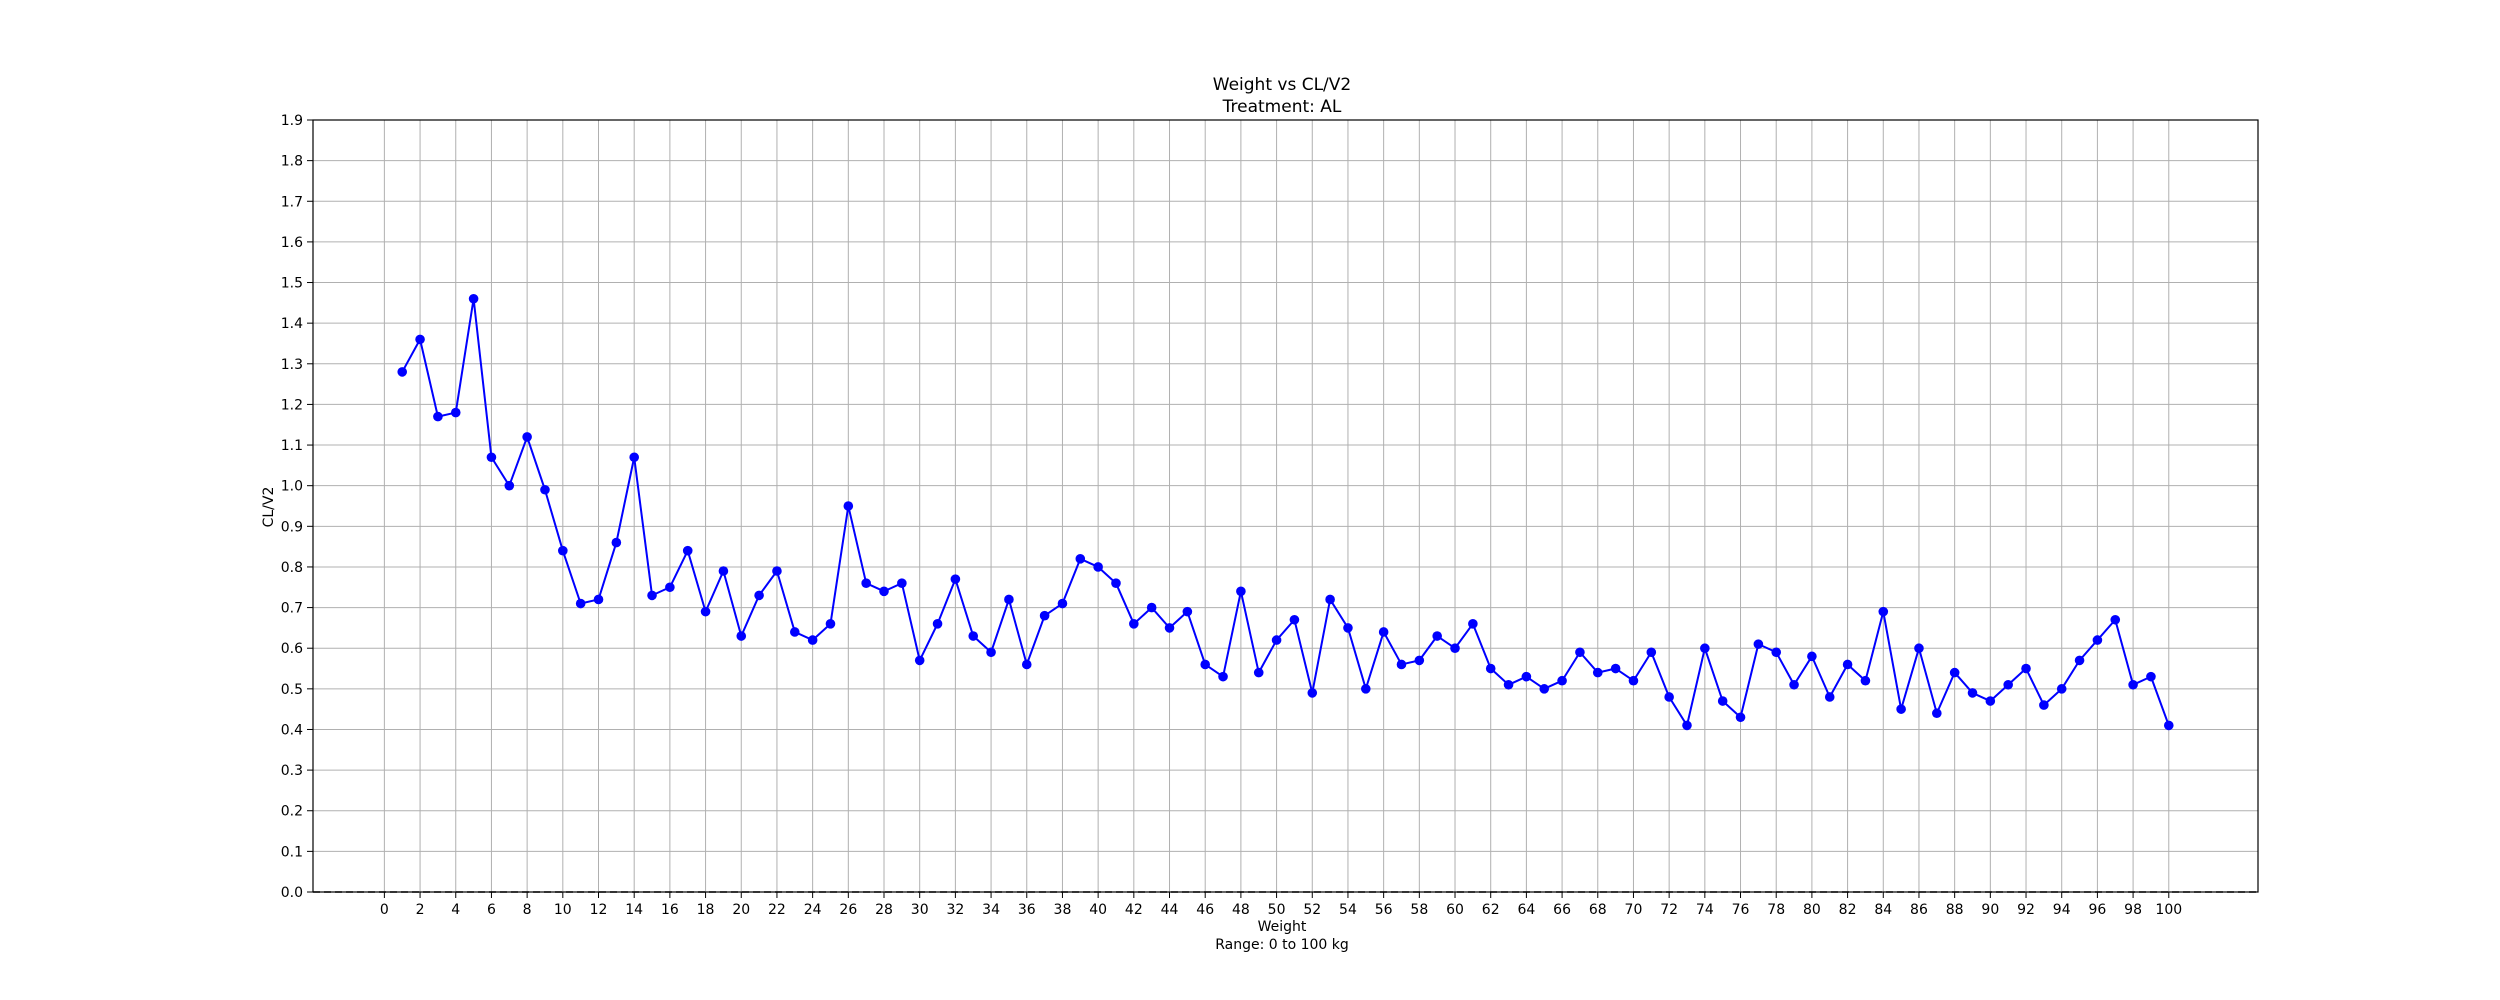  Describe the element at coordinates (292, 162) in the screenshot. I see `y-tick-label: 1.8` at that location.